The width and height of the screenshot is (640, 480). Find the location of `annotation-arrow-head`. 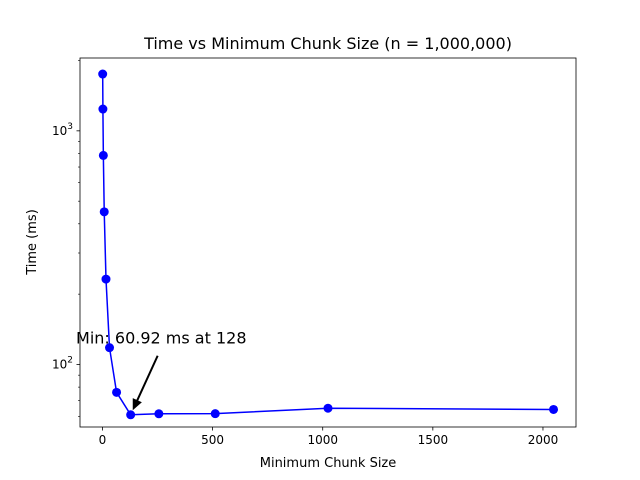

annotation-arrow-head is located at coordinates (137, 404).